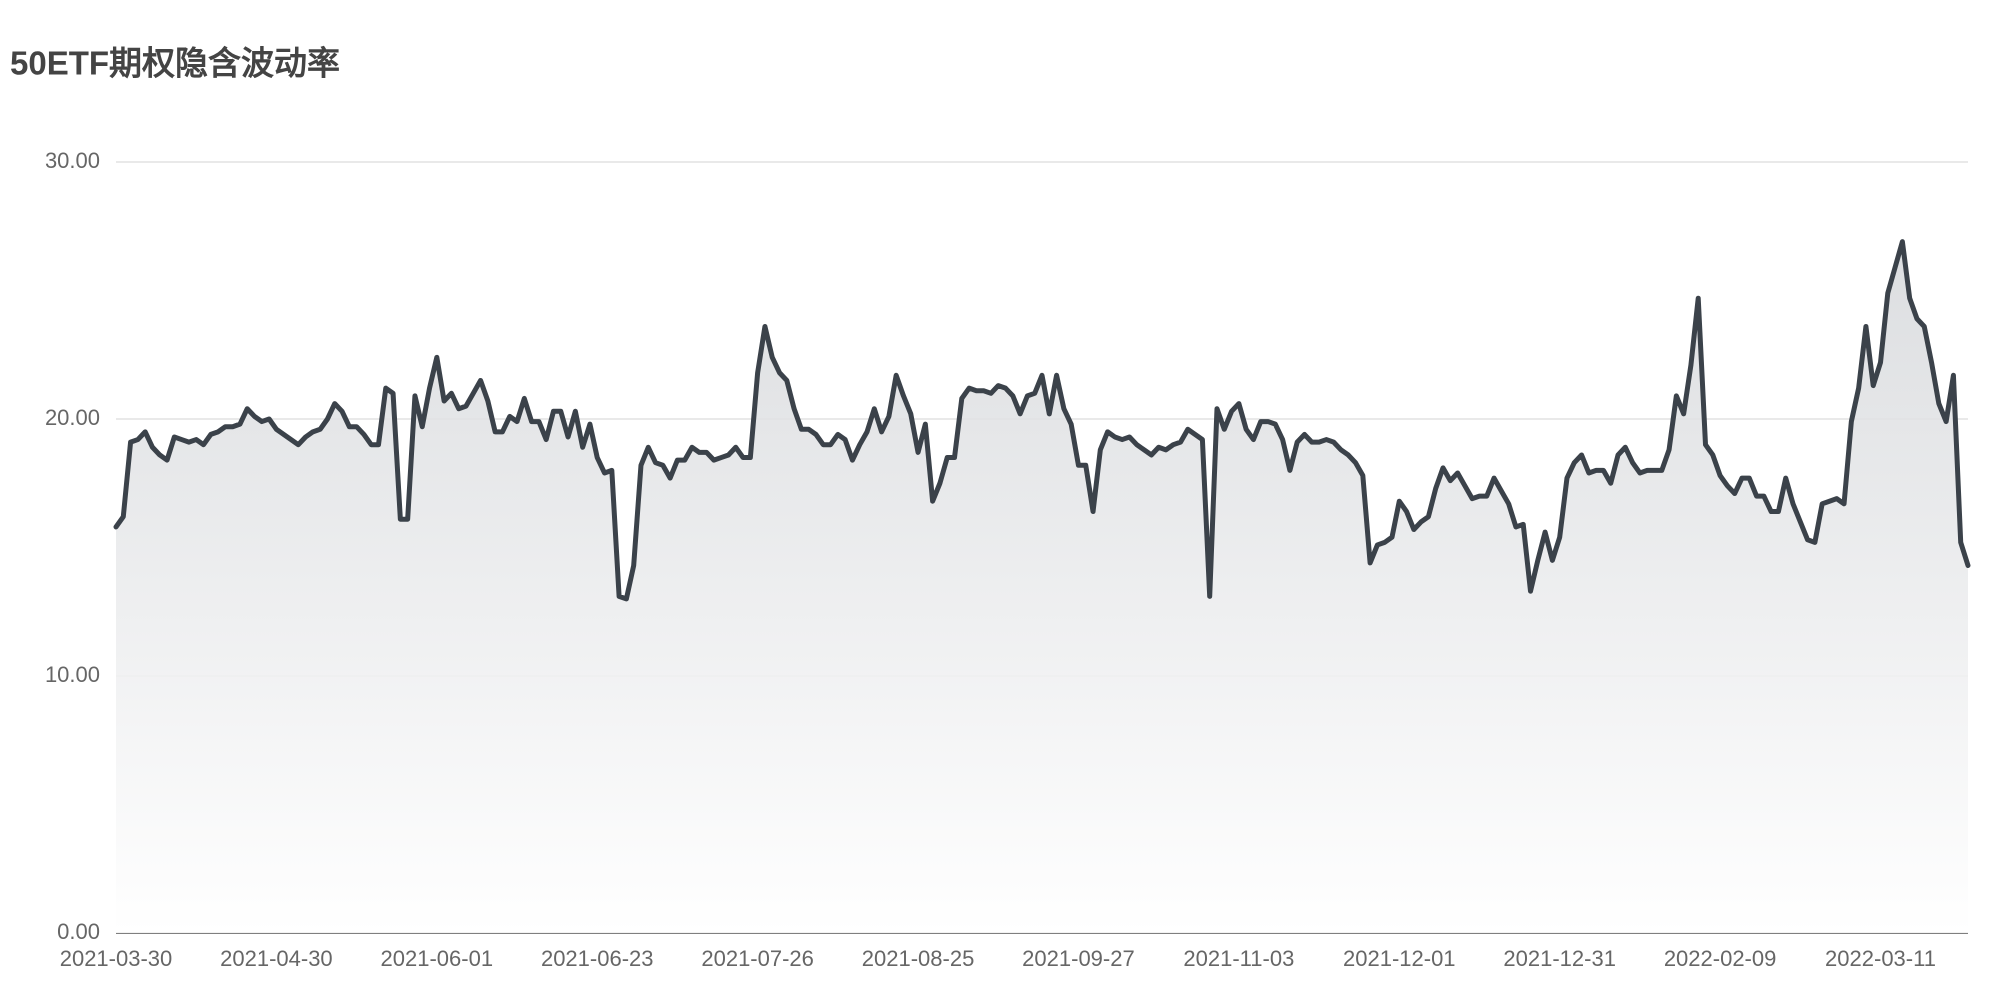  Describe the element at coordinates (1238, 958) in the screenshot. I see `x-tick-label: 2021-11-03` at that location.